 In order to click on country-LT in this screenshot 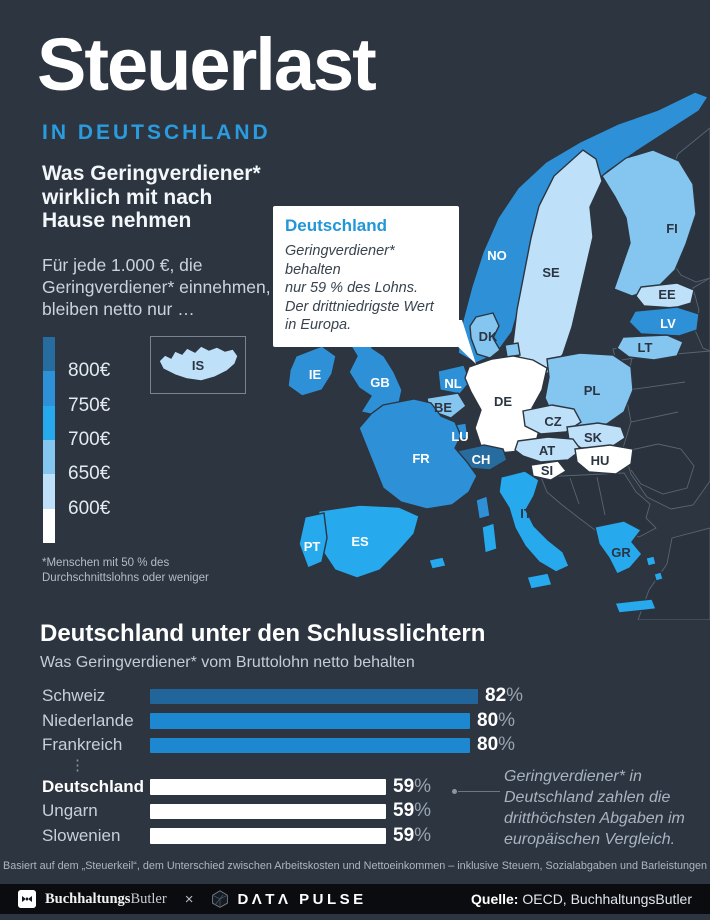, I will do `click(650, 347)`.